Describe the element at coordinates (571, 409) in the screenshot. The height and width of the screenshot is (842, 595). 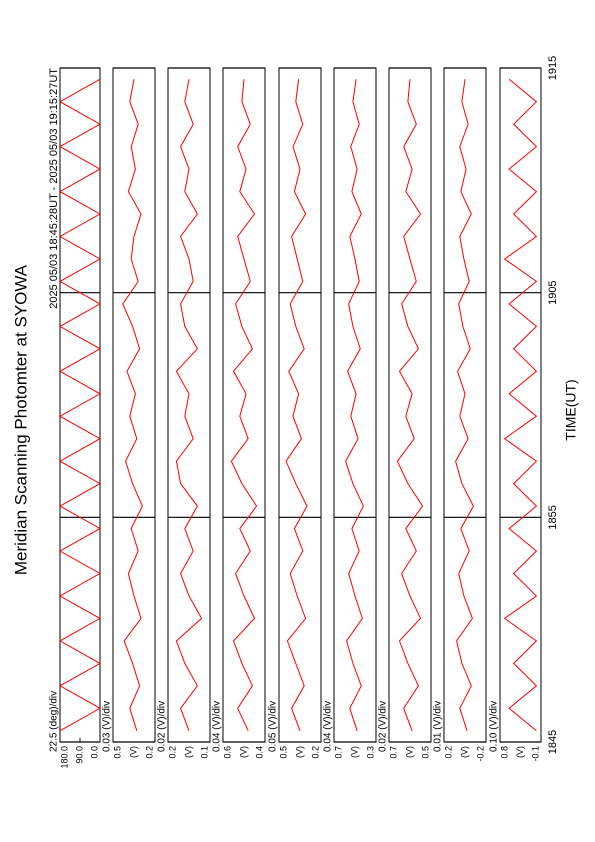
I see `x-axis-label: TIME(UT)` at that location.